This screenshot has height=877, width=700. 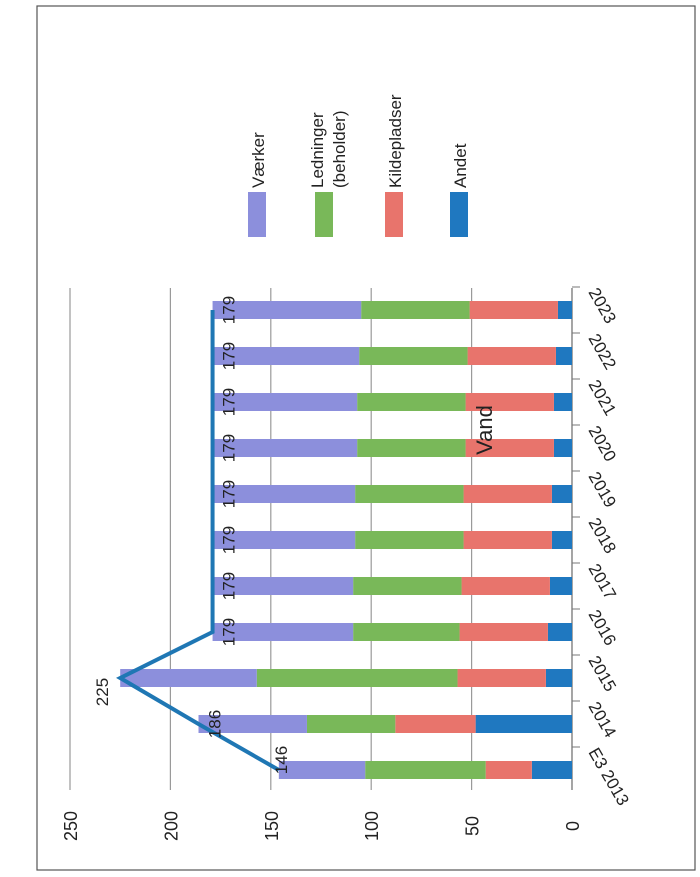 I want to click on value-tick-label: 250, so click(x=71, y=826).